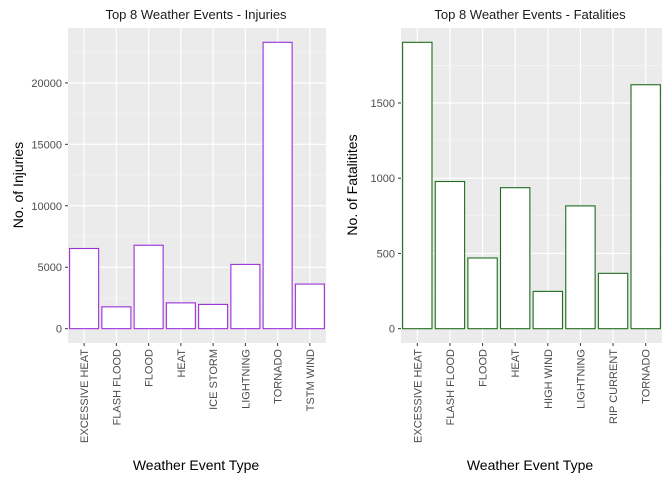 This screenshot has height=480, width=672. Describe the element at coordinates (484, 368) in the screenshot. I see `fatalities-x-tick-label: FLOOD` at that location.